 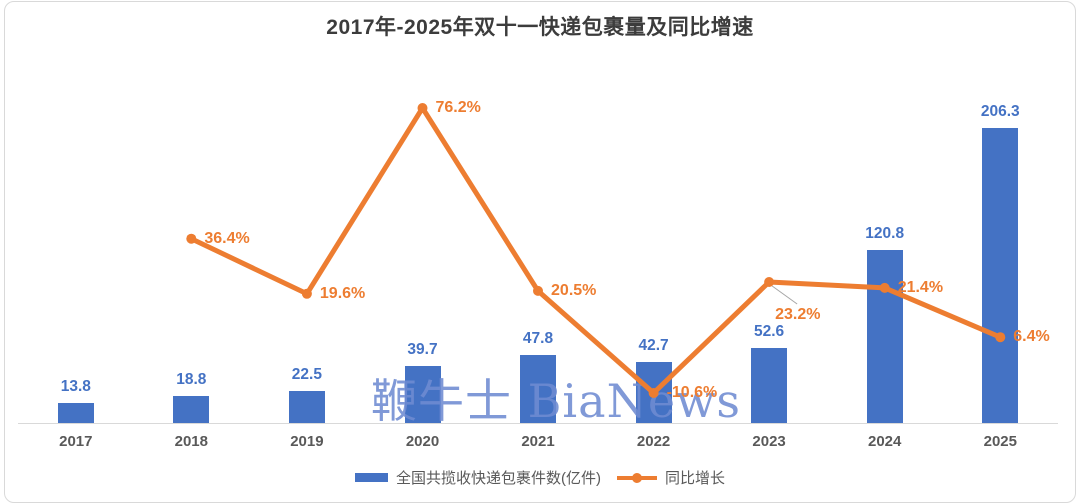 I want to click on x-axis-label-2020: 2020, so click(x=422, y=441).